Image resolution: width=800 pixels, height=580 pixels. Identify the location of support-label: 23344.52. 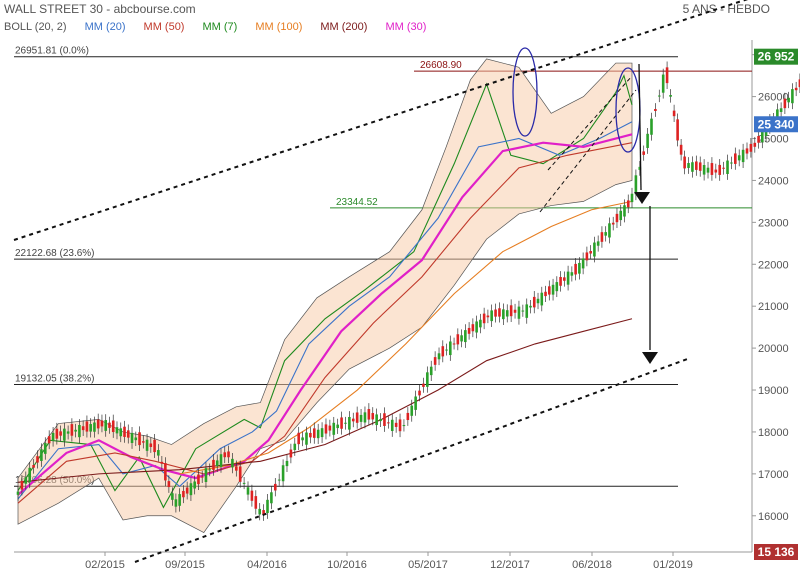
(357, 202).